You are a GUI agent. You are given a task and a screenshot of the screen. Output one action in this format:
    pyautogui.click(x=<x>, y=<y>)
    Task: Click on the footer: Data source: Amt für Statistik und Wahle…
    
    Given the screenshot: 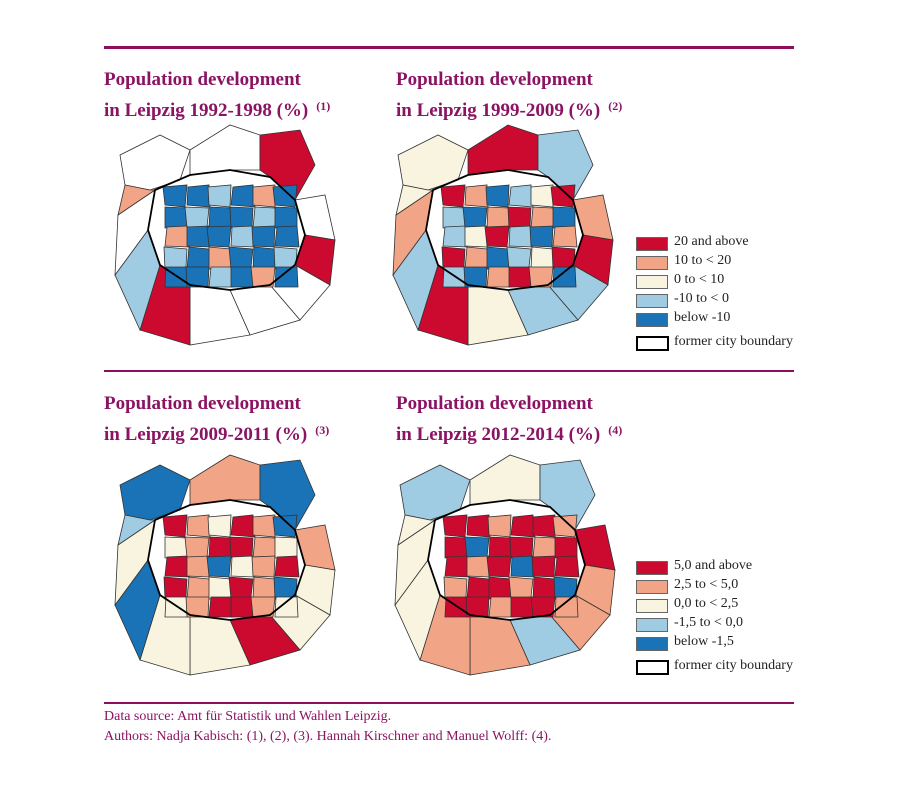 What is the action you would take?
    pyautogui.click(x=327, y=727)
    